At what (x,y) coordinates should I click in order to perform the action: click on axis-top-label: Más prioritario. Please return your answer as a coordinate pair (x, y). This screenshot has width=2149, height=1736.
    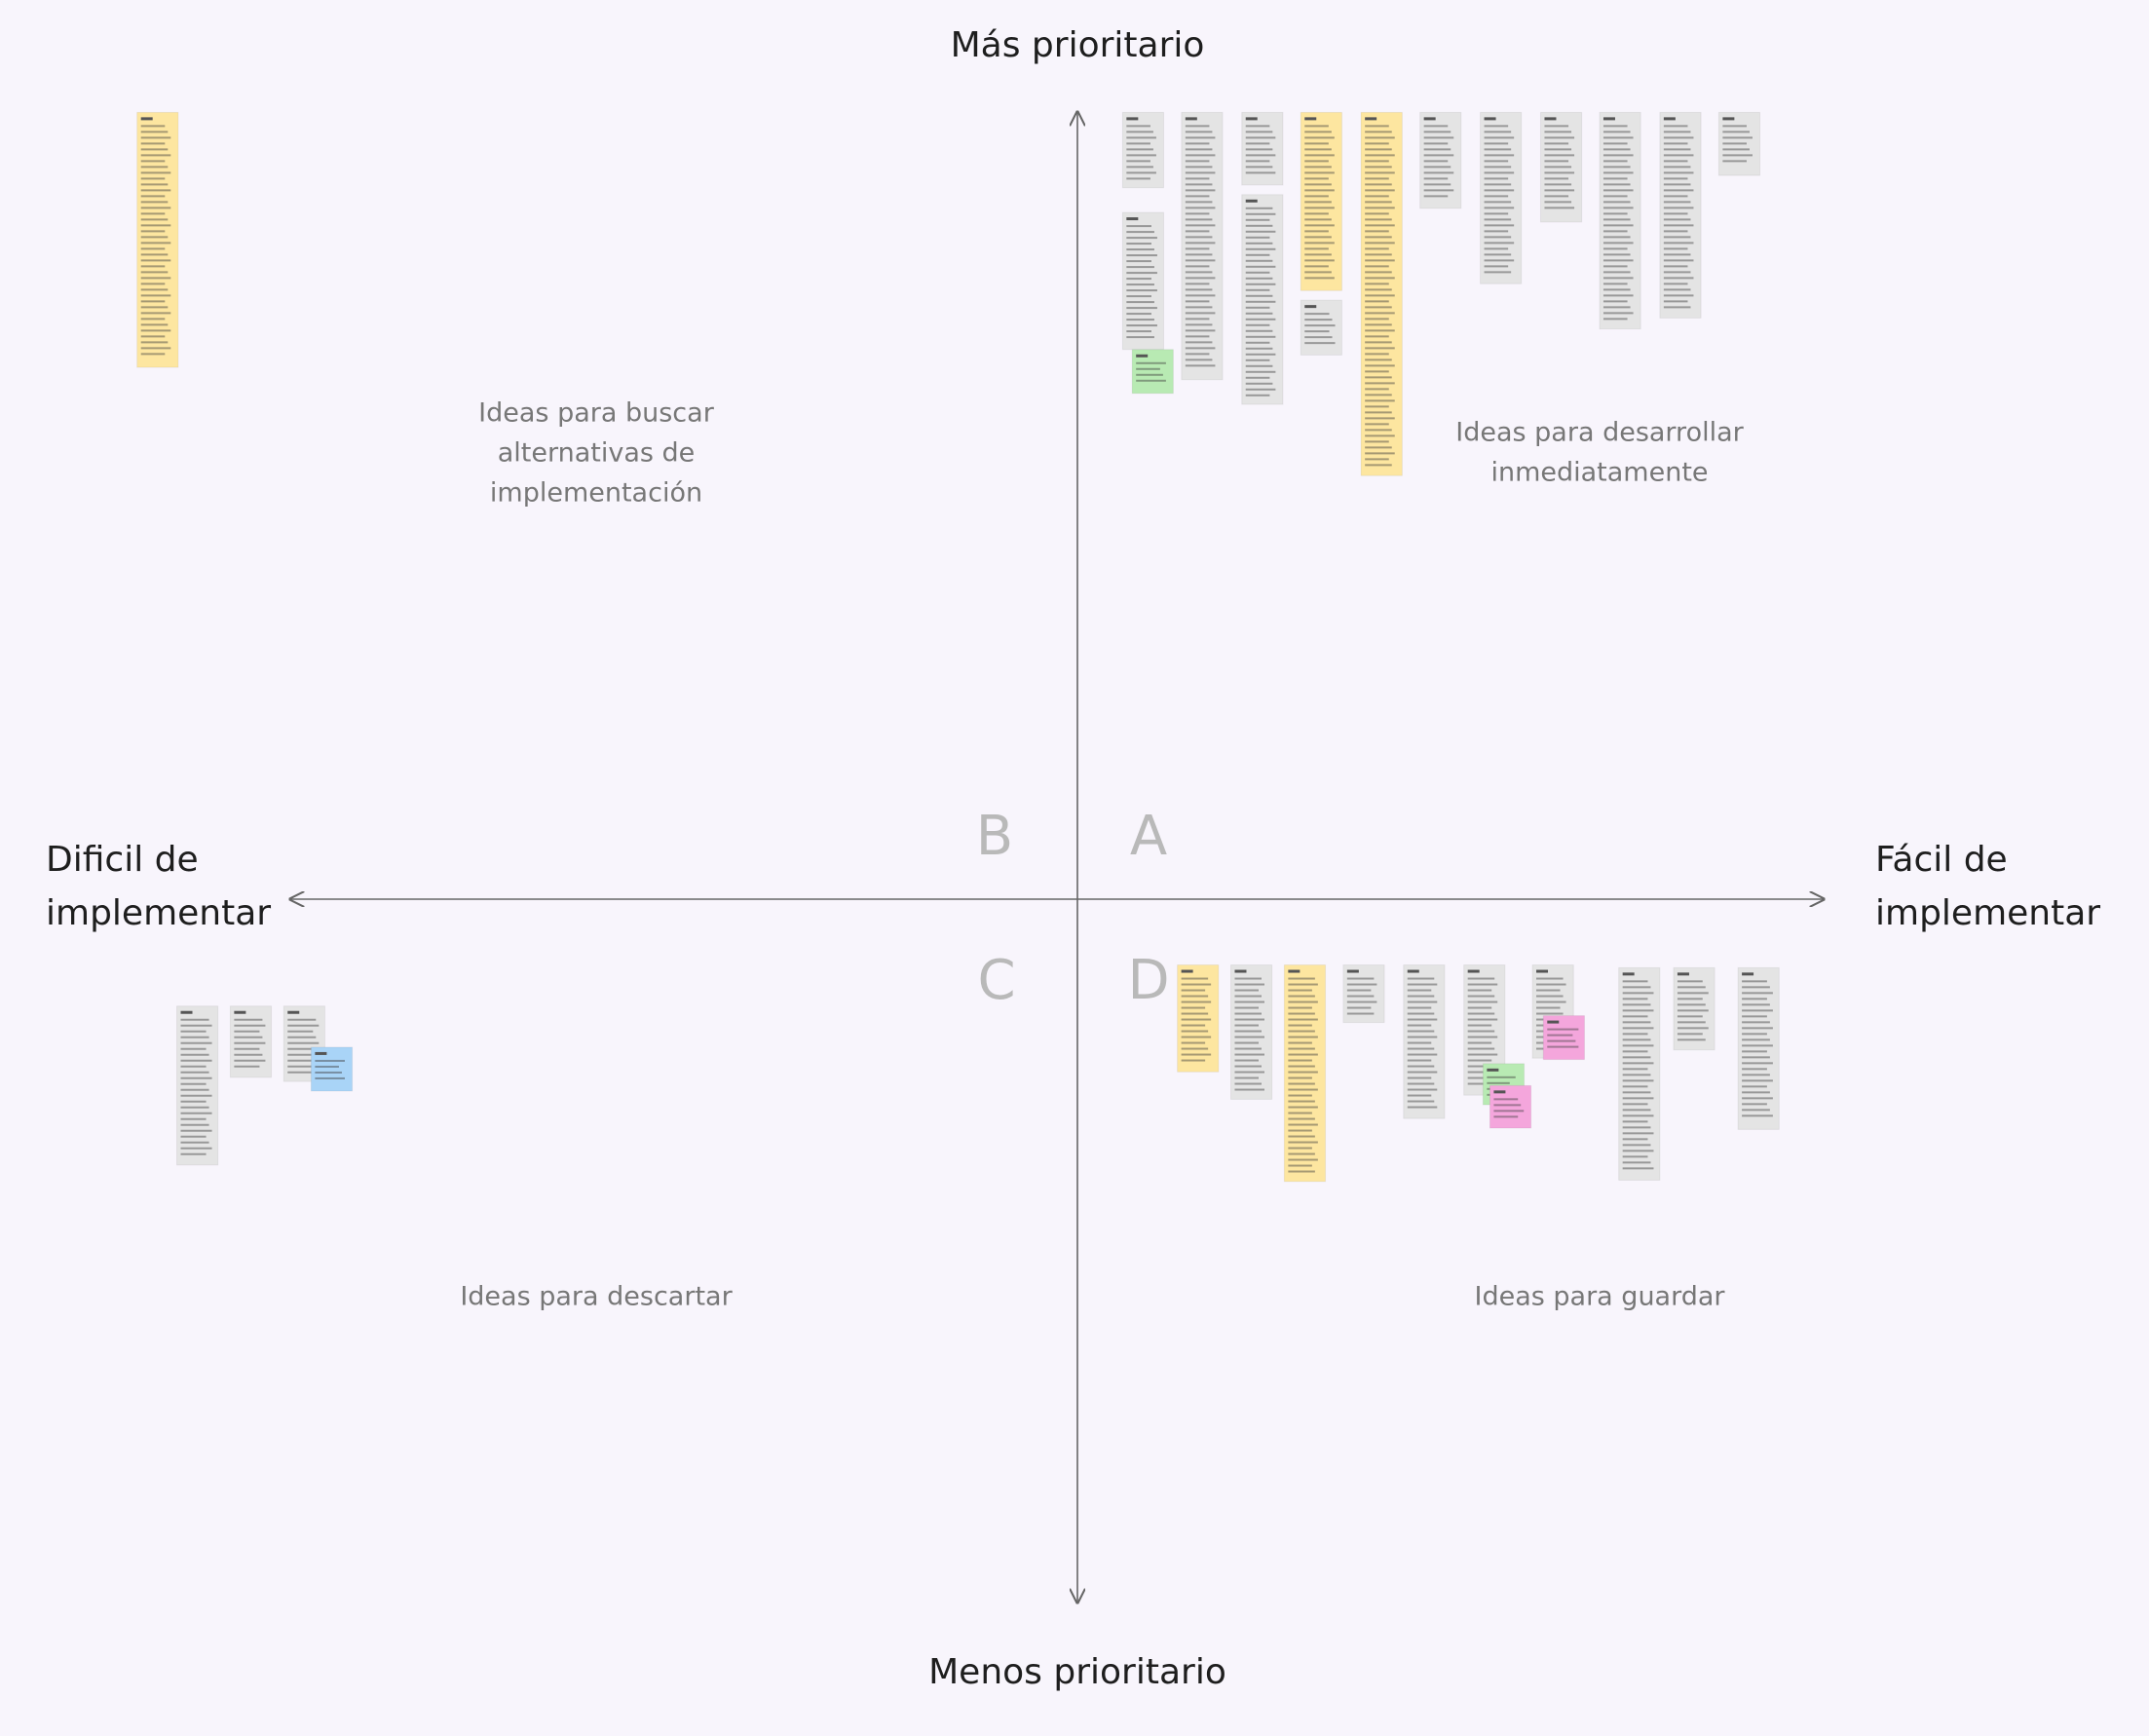
    Looking at the image, I should click on (1078, 45).